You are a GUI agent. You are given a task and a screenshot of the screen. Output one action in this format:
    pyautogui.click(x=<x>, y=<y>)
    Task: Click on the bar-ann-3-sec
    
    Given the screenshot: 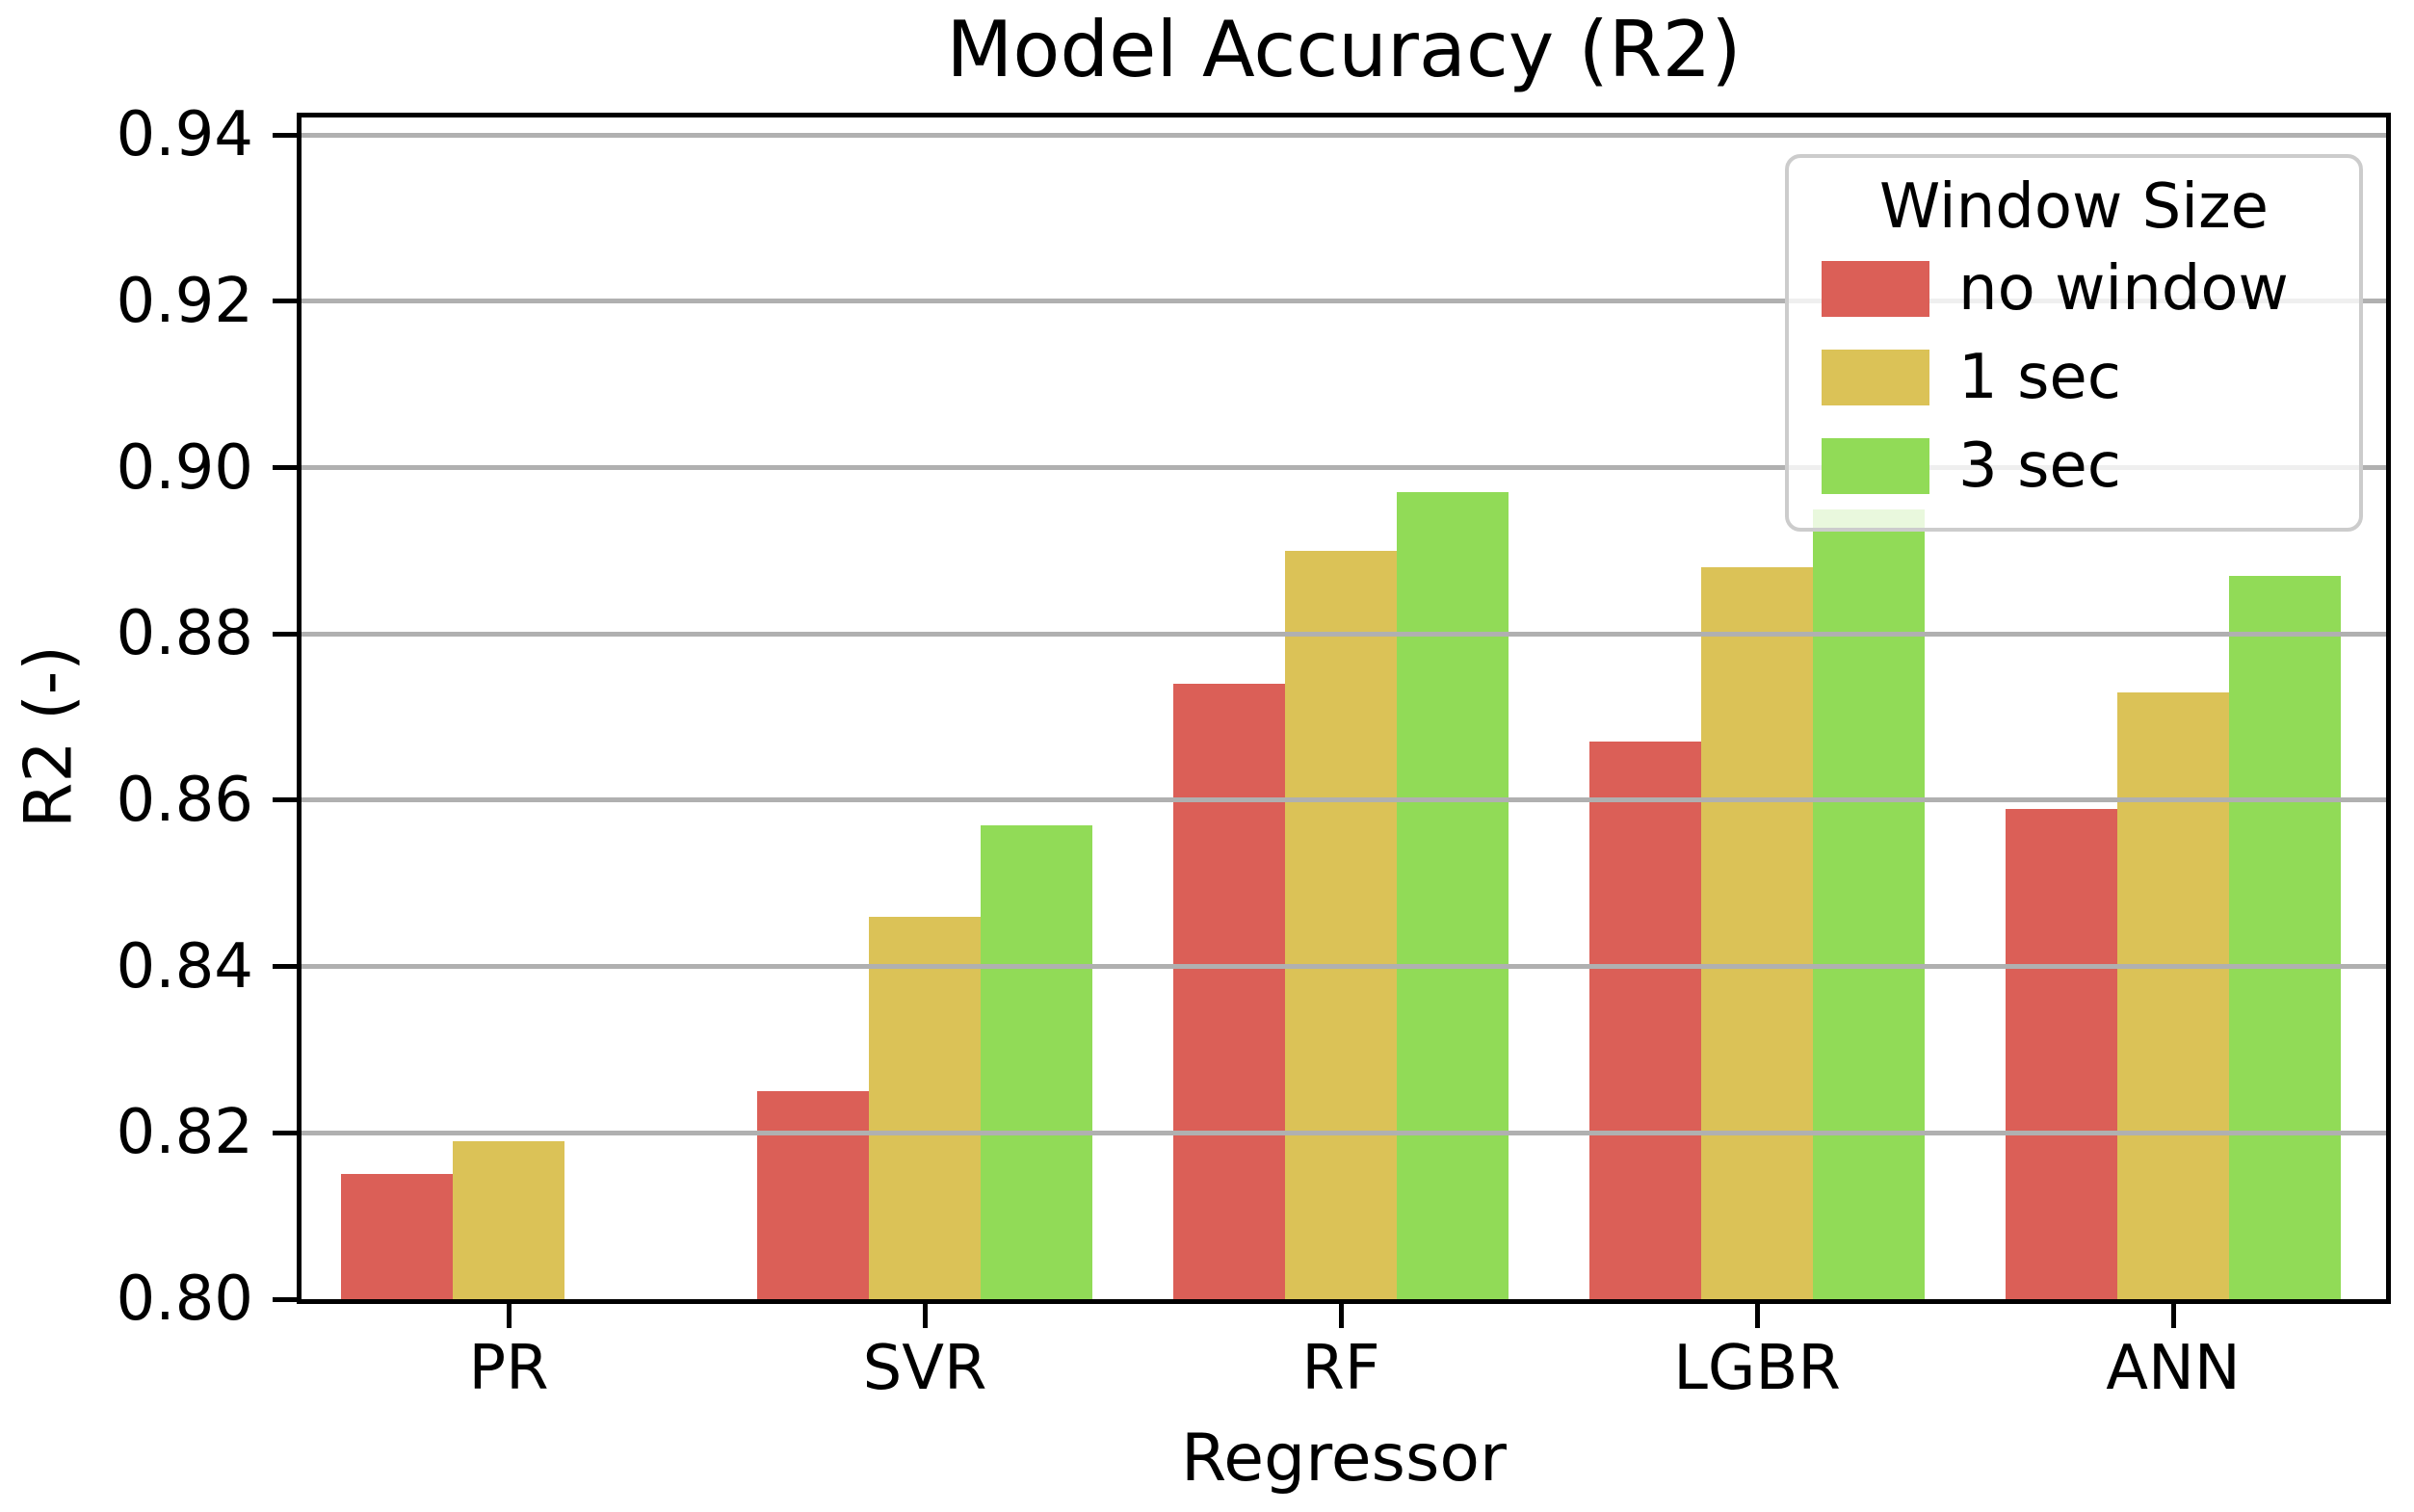 What is the action you would take?
    pyautogui.click(x=2285, y=937)
    